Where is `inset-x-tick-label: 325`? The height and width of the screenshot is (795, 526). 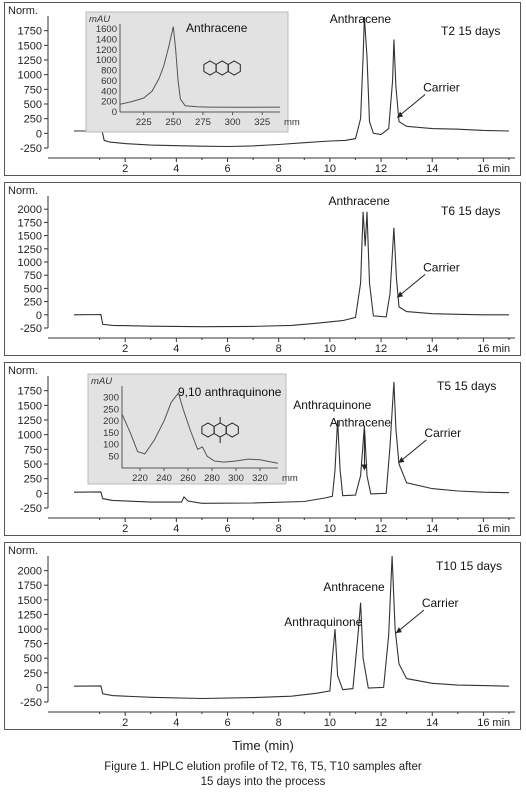
inset-x-tick-label: 325 is located at coordinates (262, 122).